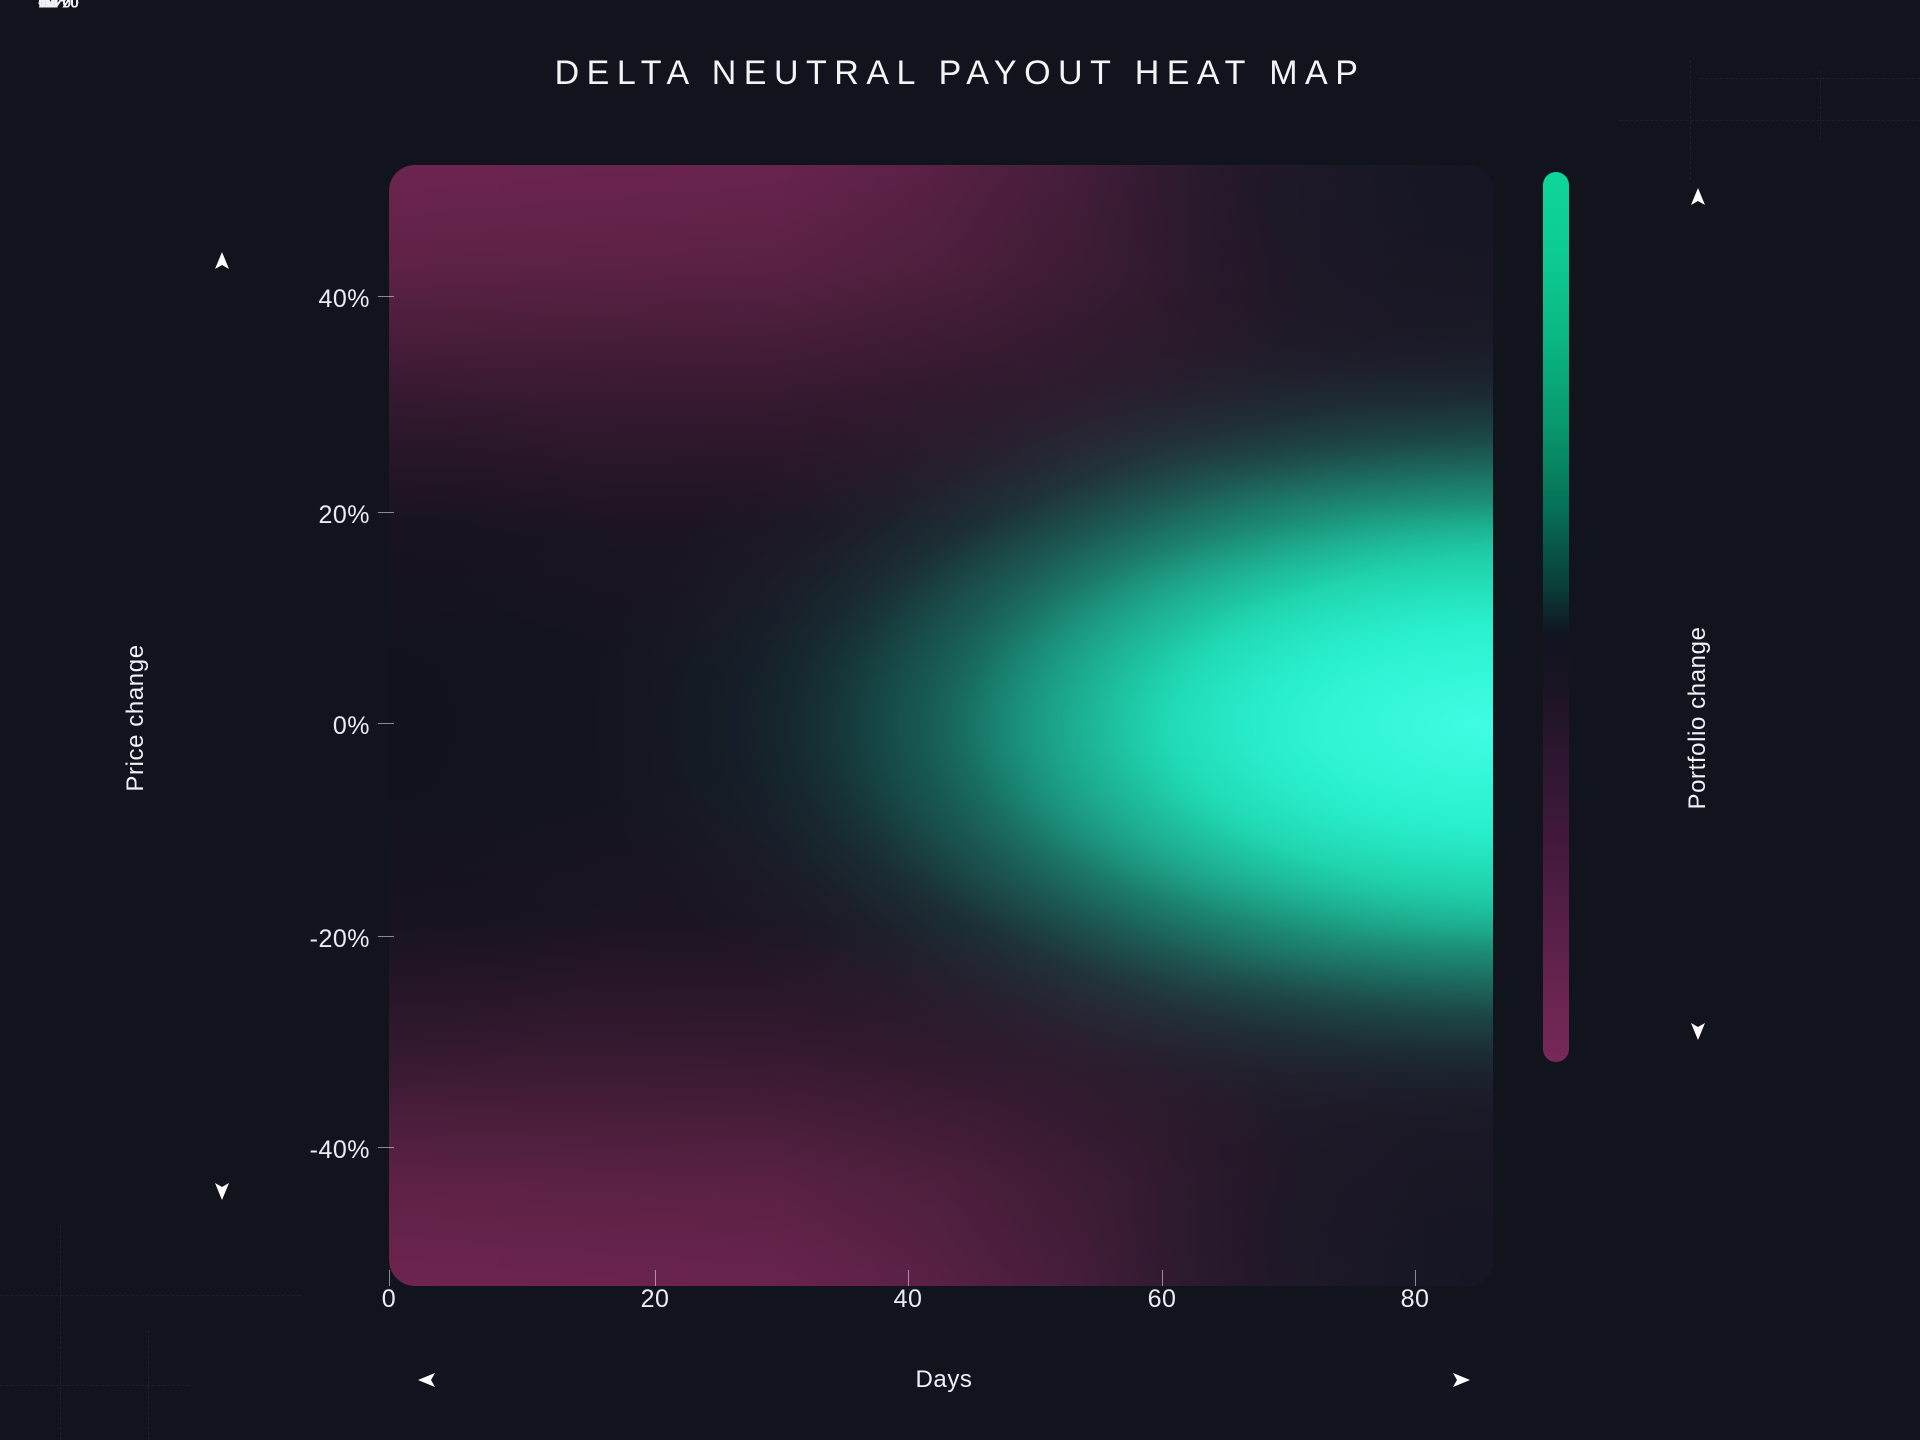 The width and height of the screenshot is (1920, 1440). Describe the element at coordinates (655, 1299) in the screenshot. I see `x-tick-label-1: 20` at that location.